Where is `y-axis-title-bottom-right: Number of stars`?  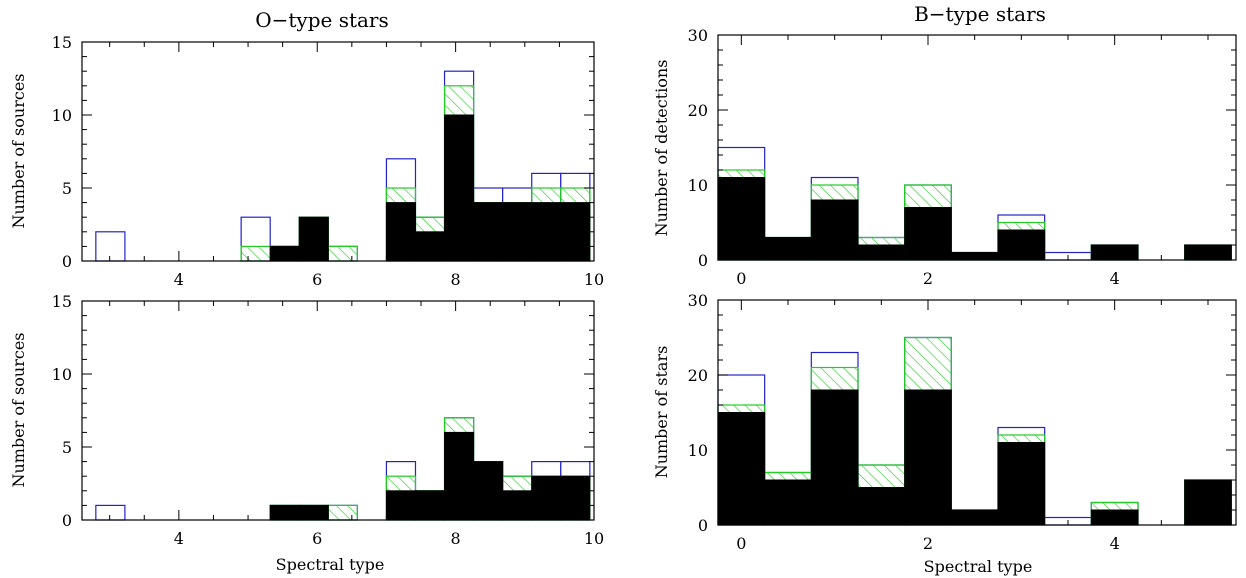 y-axis-title-bottom-right: Number of stars is located at coordinates (661, 412).